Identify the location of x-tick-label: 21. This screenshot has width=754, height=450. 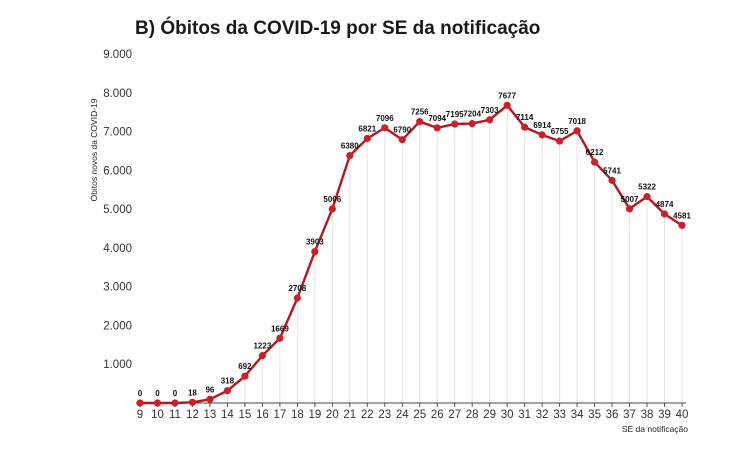
(349, 415).